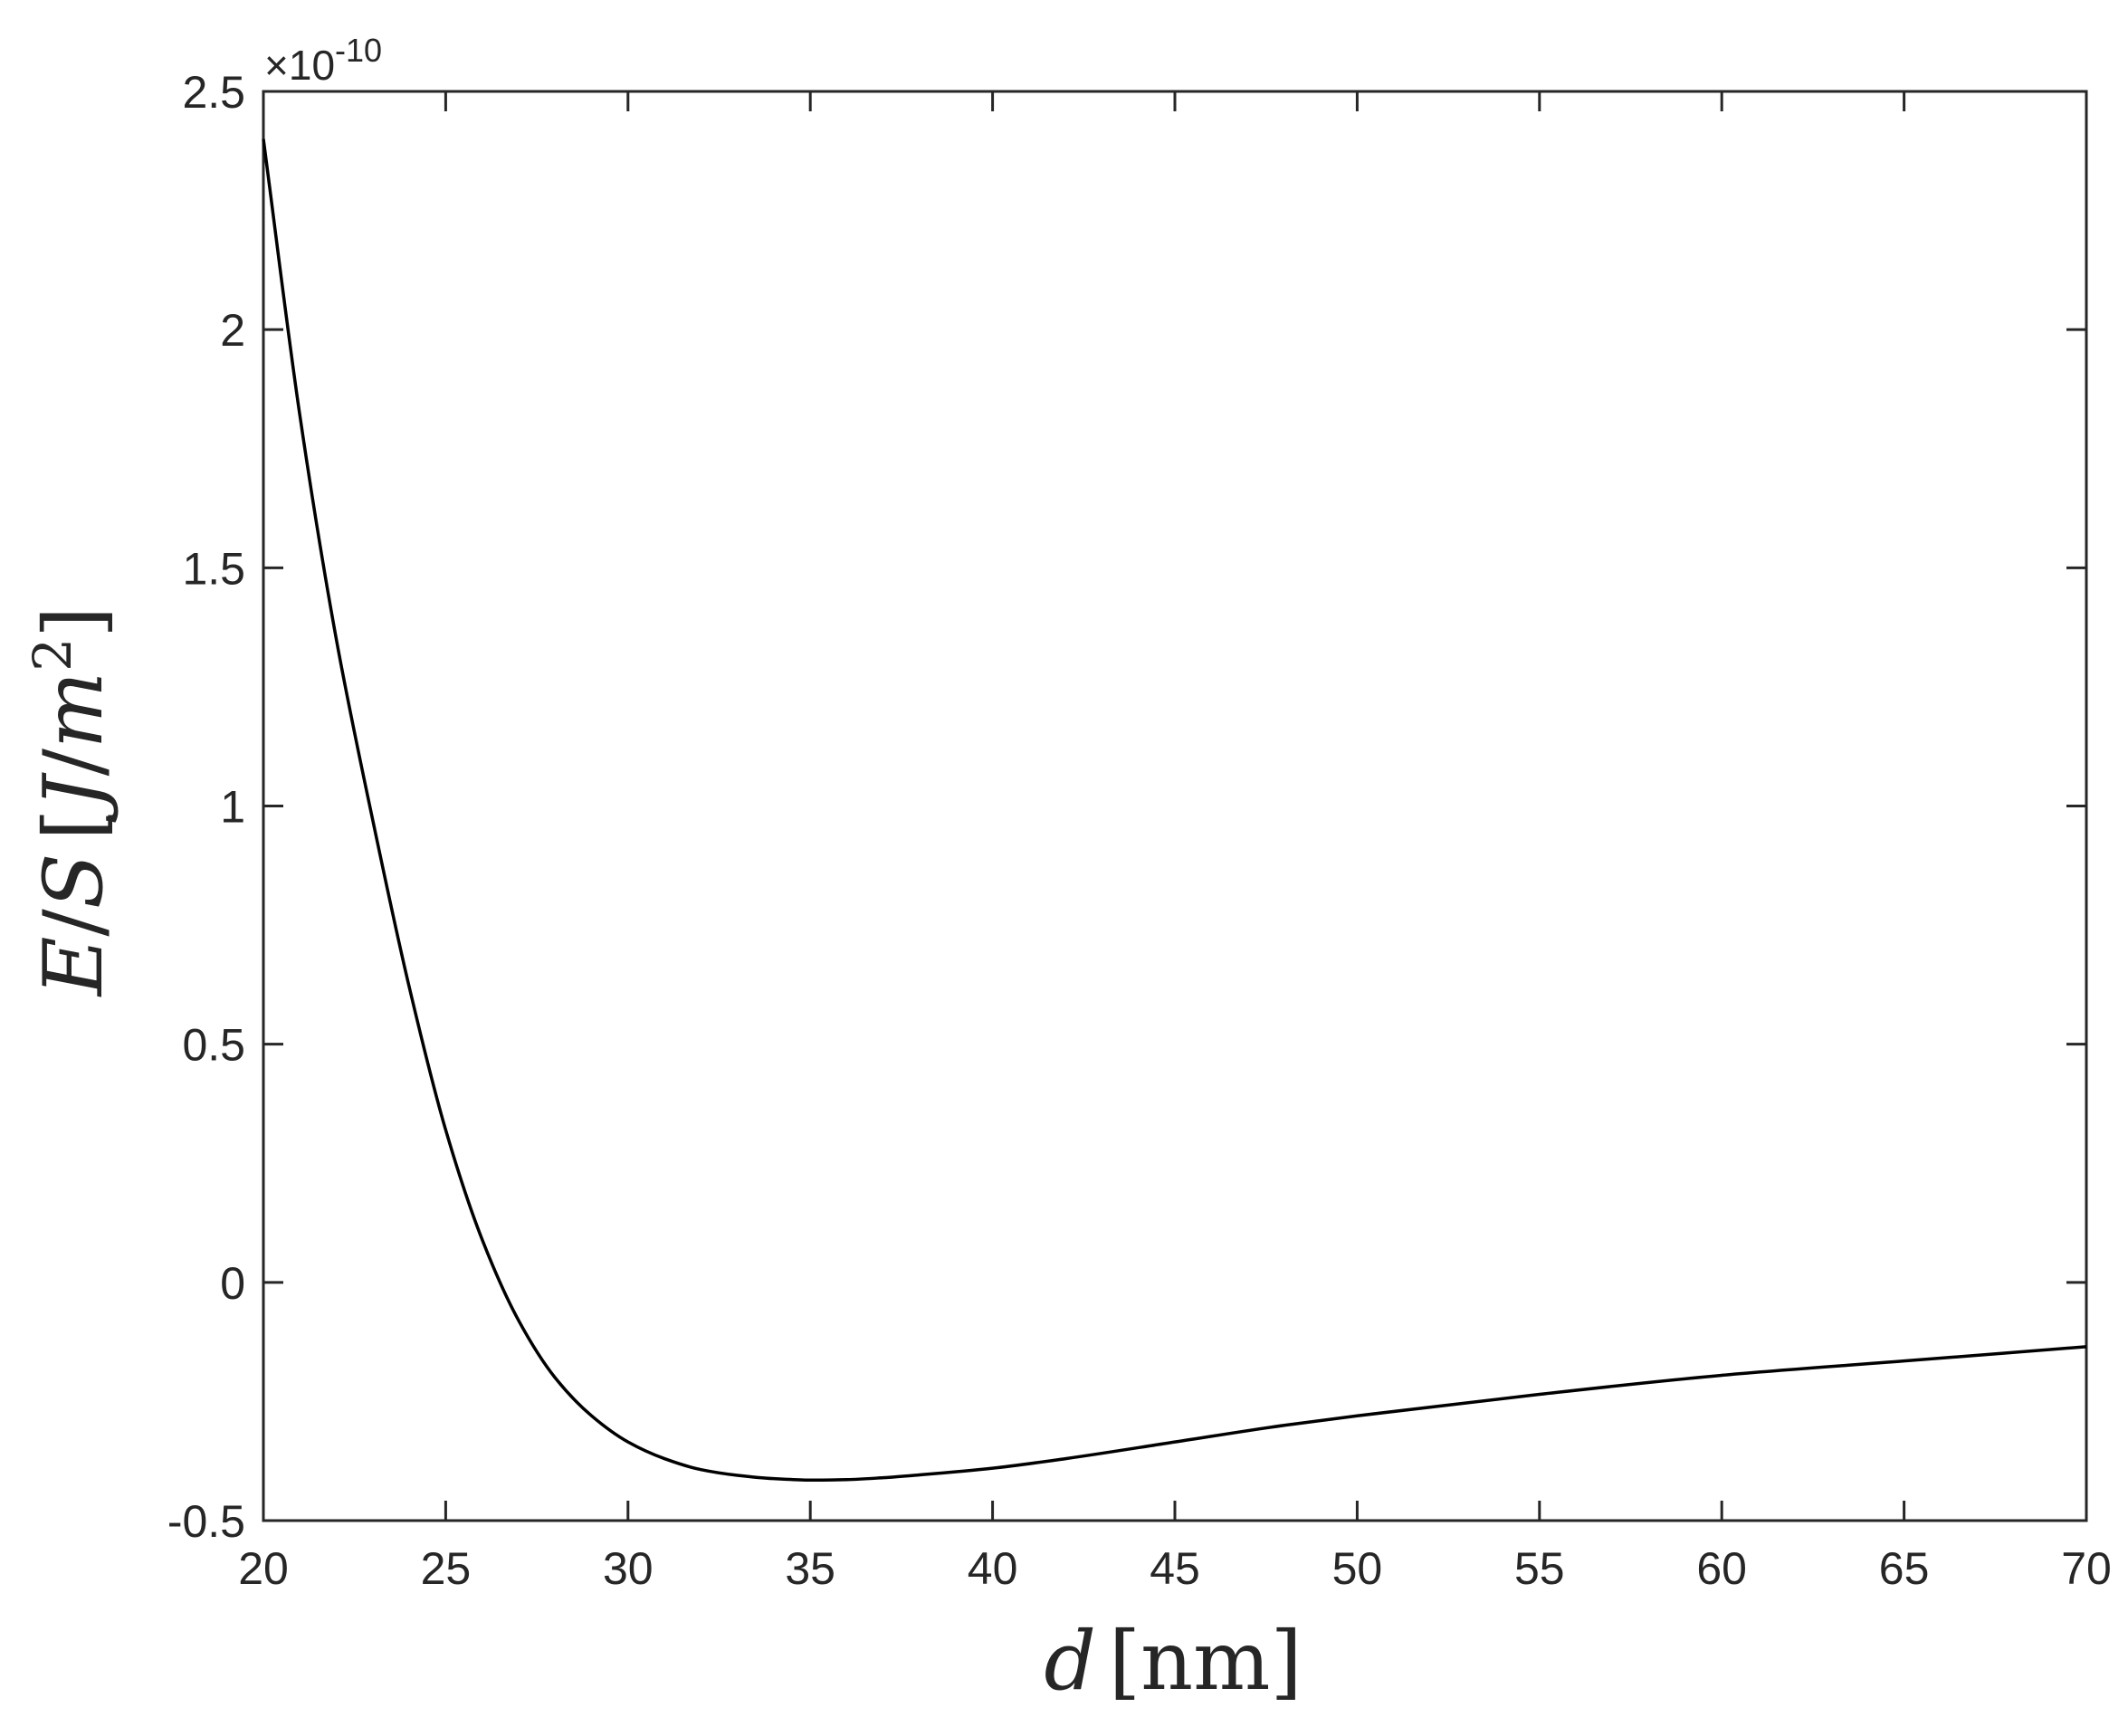  I want to click on x-tick-label: 20, so click(263, 1568).